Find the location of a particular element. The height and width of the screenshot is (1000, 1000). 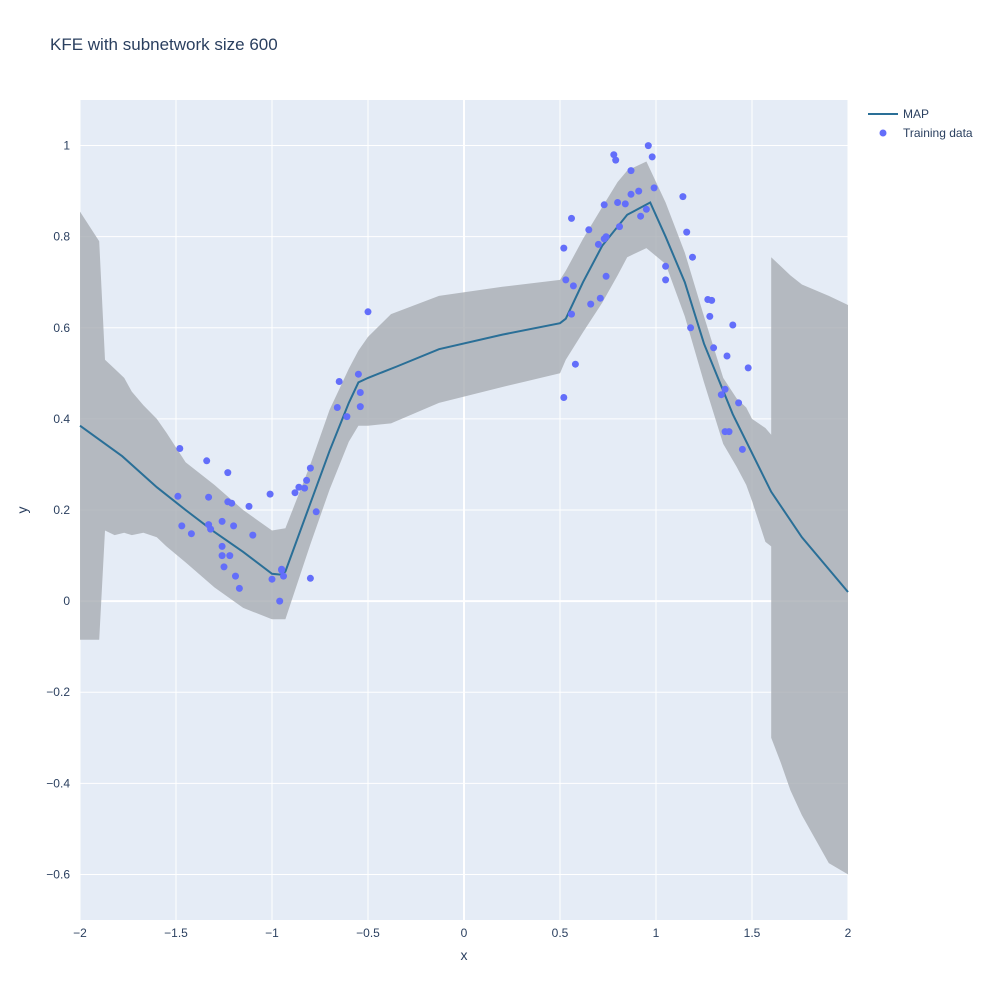

y-tick-label: −0.6 is located at coordinates (58, 874).